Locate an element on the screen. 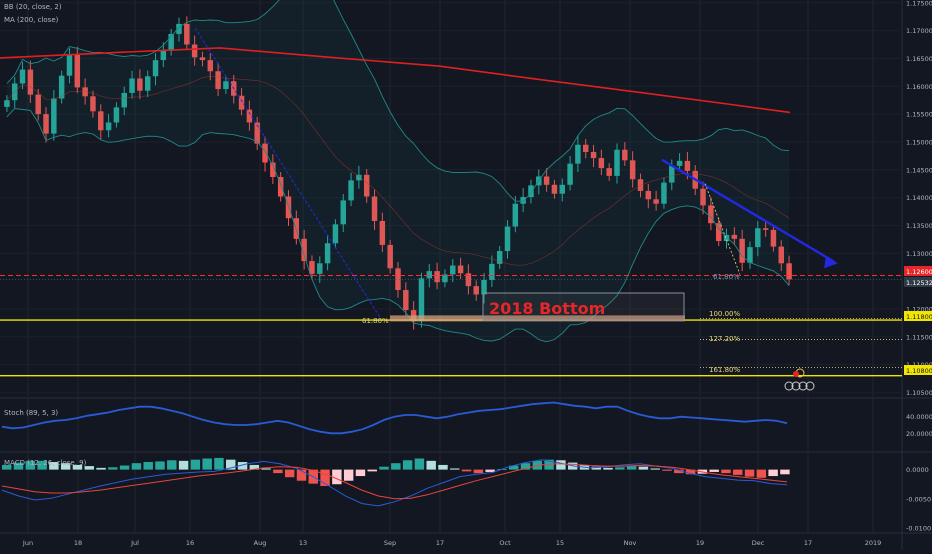 The width and height of the screenshot is (932, 554). stoch-indicator-label: Stoch (89, 5, 3) is located at coordinates (31, 413).